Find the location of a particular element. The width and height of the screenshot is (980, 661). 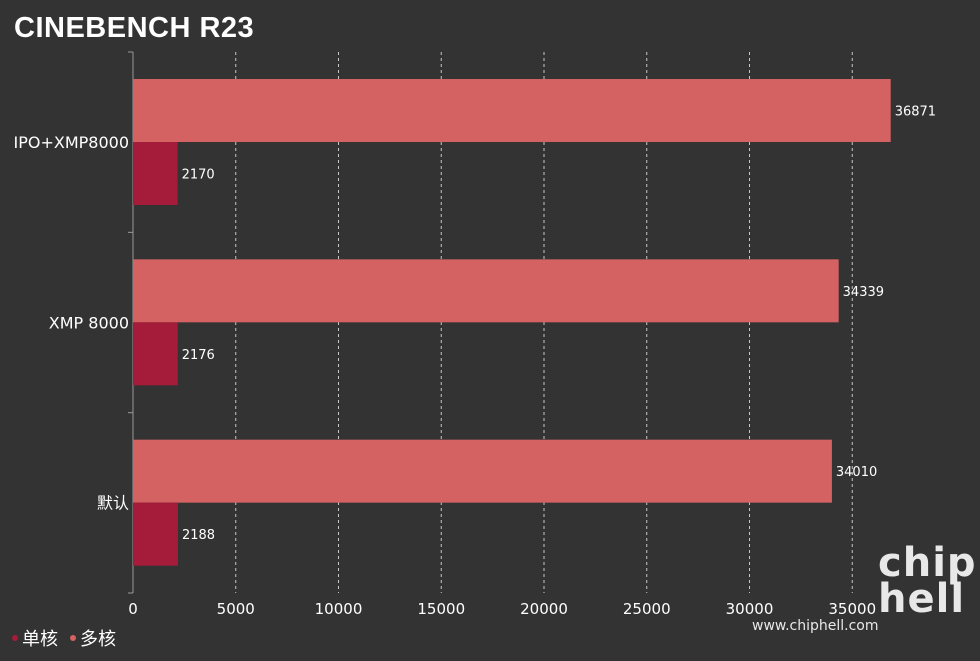

x-tick-label: 30000 is located at coordinates (750, 609).